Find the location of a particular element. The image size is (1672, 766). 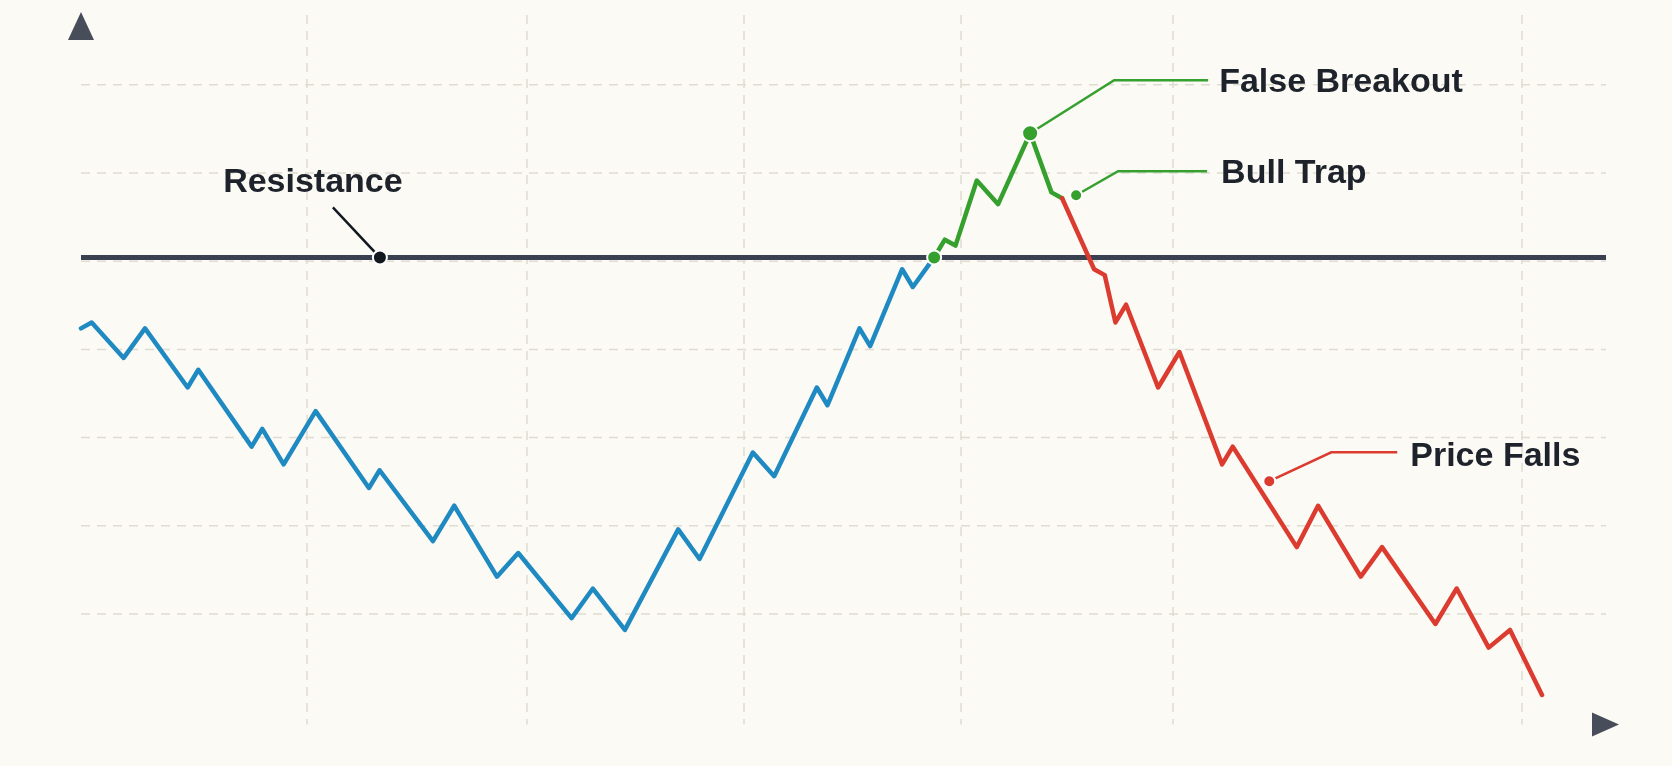

ref-line-label: Resistance is located at coordinates (313, 180).